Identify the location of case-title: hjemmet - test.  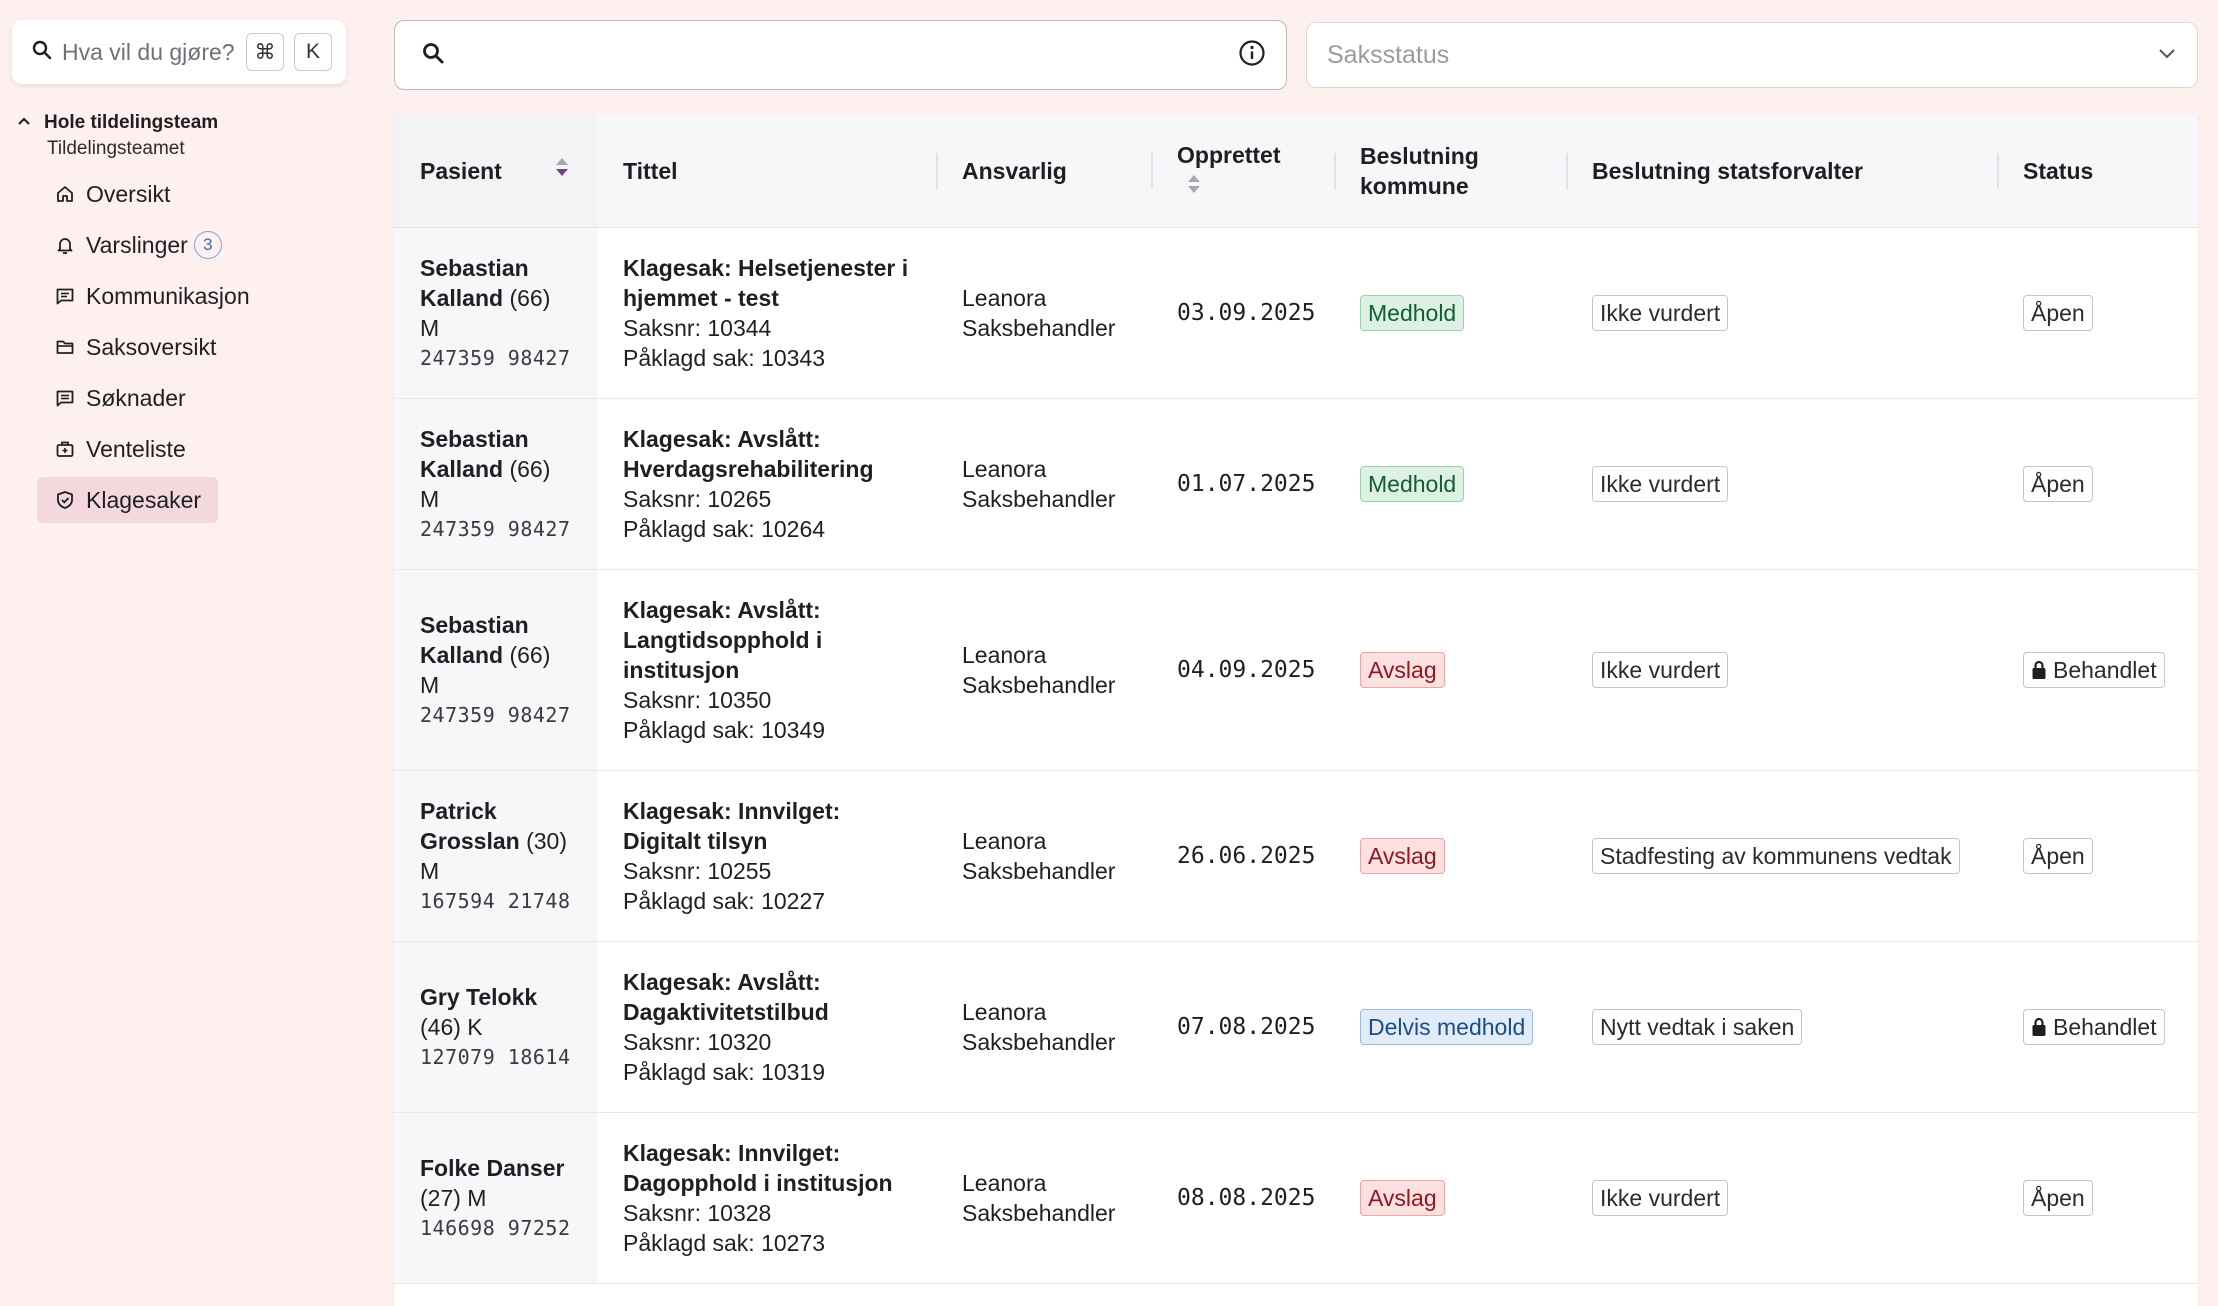
(701, 297).